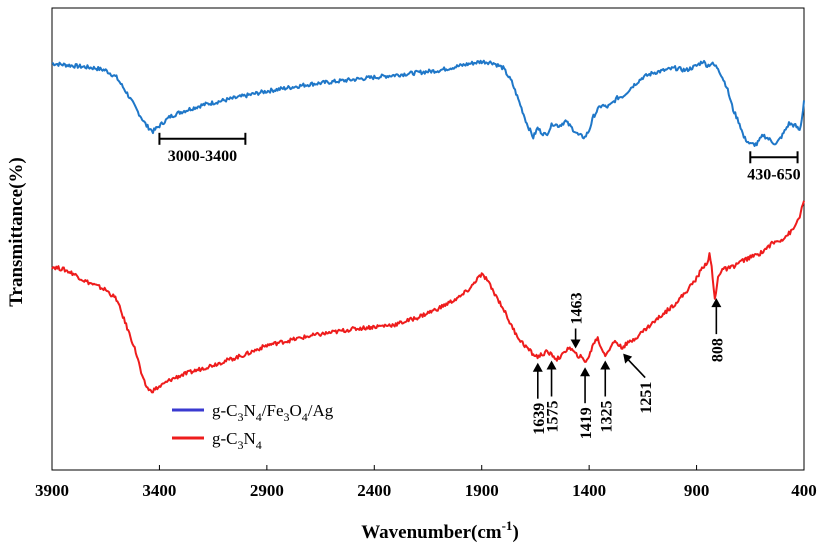 This screenshot has width=821, height=549. I want to click on x-axis-ticks: 3900 3400 2900 2400 1900 1400 900 400, so click(426, 482).